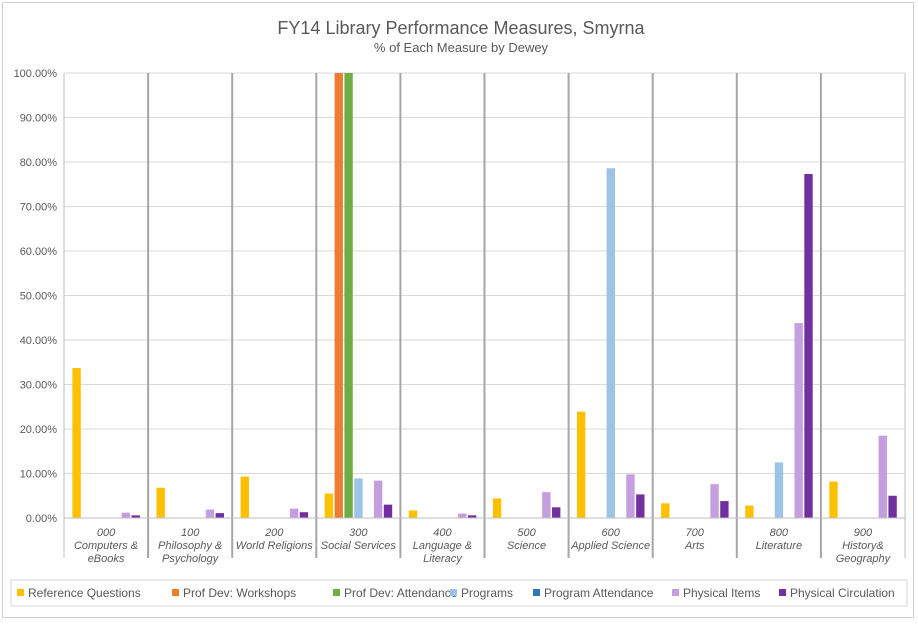 The height and width of the screenshot is (624, 918). Describe the element at coordinates (39, 386) in the screenshot. I see `y-tick-label: 30.00%` at that location.